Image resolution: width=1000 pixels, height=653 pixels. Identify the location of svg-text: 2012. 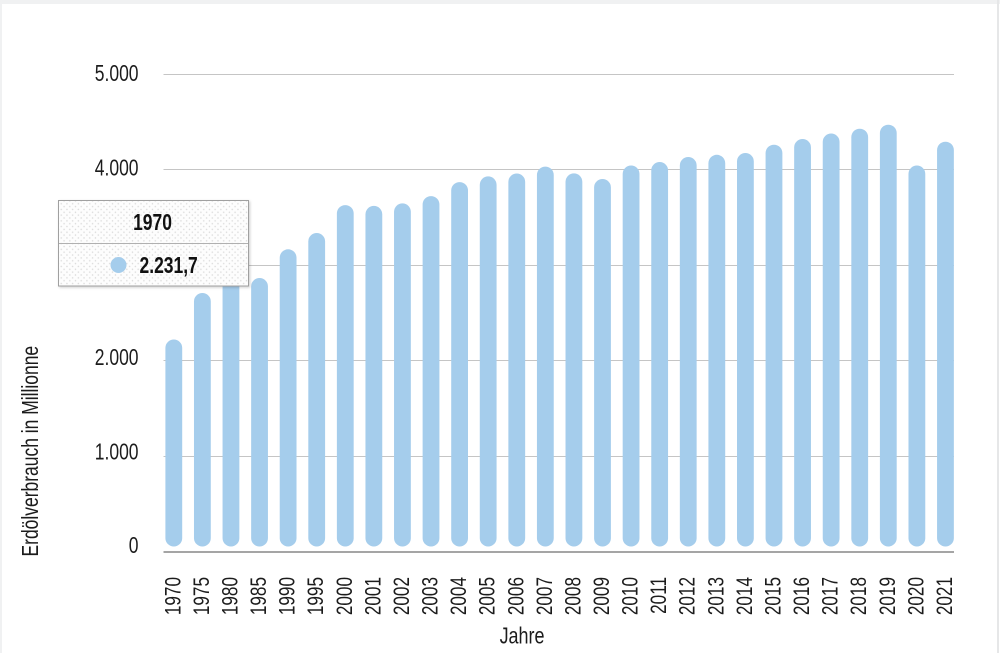
(688, 596).